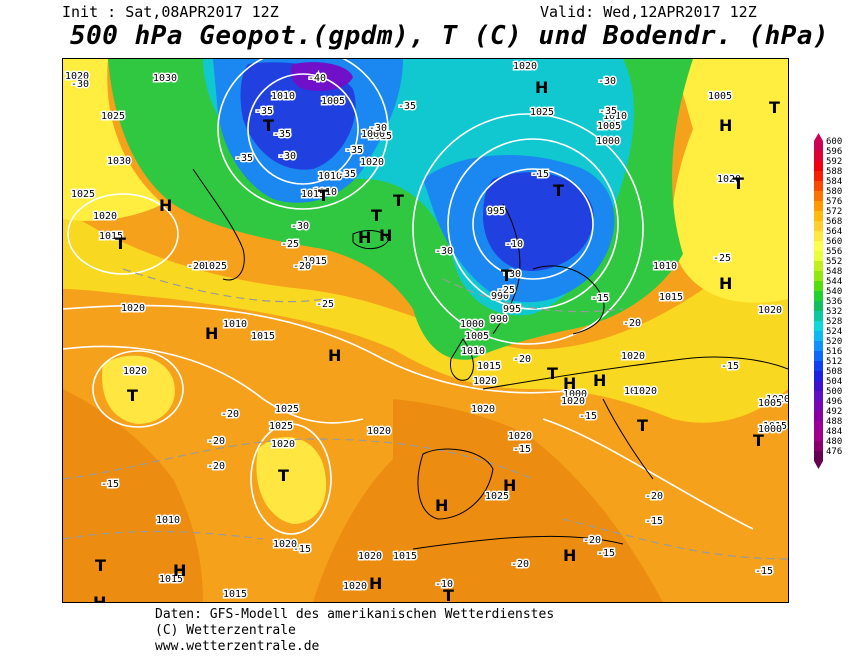  What do you see at coordinates (165, 78) in the screenshot?
I see `isobar-label: 1030` at bounding box center [165, 78].